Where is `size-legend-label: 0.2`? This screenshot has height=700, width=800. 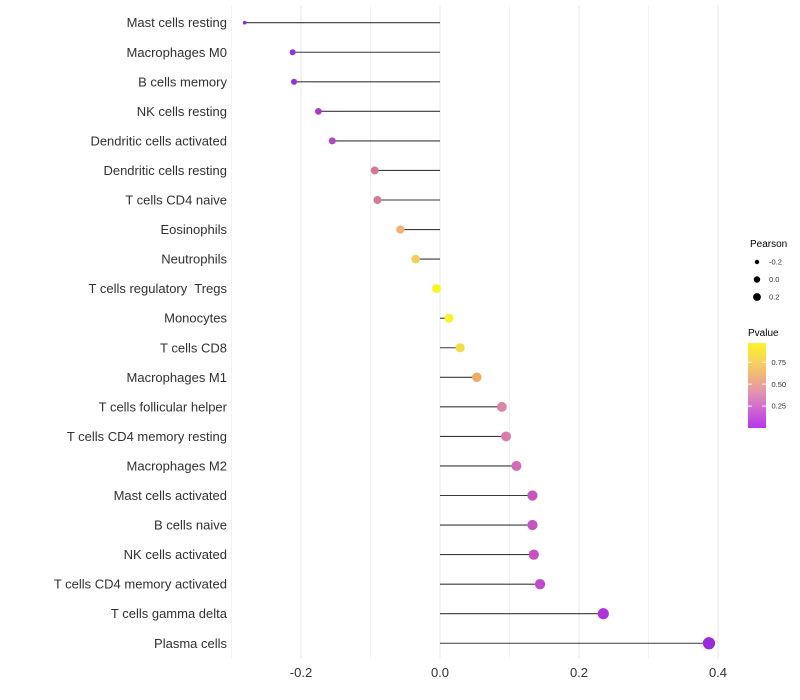 size-legend-label: 0.2 is located at coordinates (774, 297).